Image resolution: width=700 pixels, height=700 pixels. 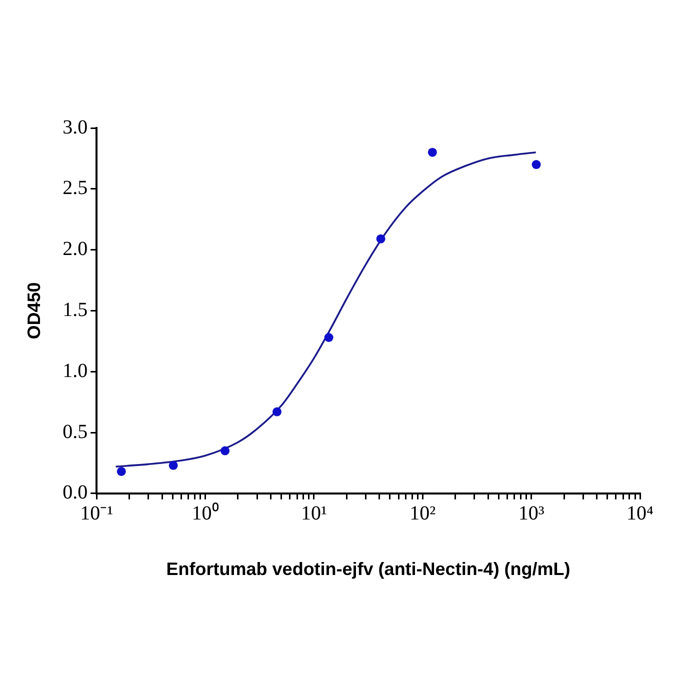 I want to click on y-axis-title: OD450, so click(x=34, y=311).